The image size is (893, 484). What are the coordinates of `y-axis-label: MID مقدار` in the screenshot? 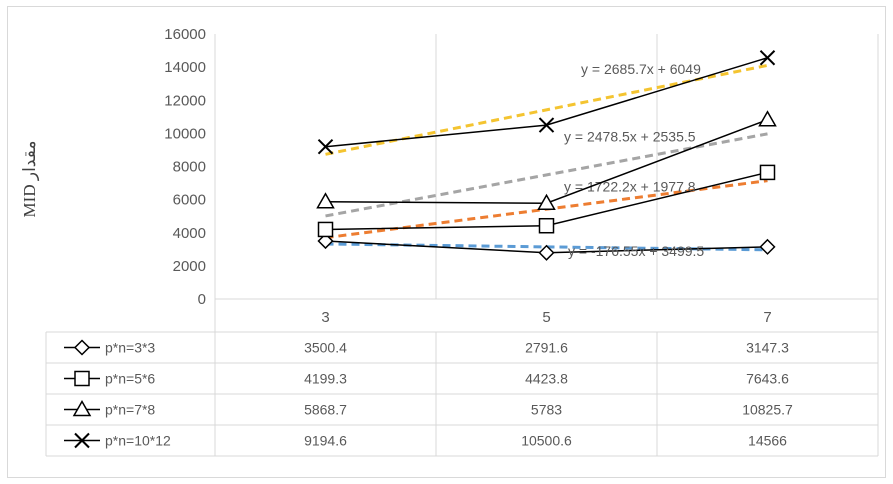 It's located at (30, 179).